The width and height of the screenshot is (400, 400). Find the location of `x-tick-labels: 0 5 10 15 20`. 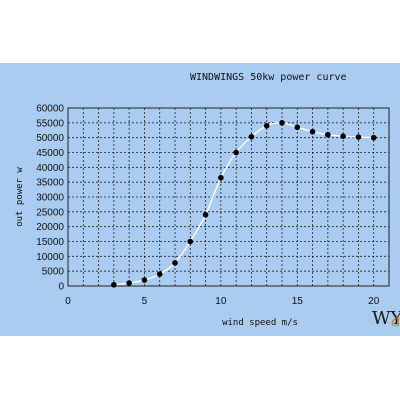

x-tick-labels: 0 5 10 15 20 is located at coordinates (222, 301).